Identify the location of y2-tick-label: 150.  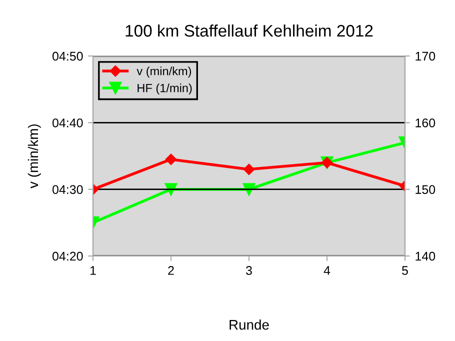
(426, 189).